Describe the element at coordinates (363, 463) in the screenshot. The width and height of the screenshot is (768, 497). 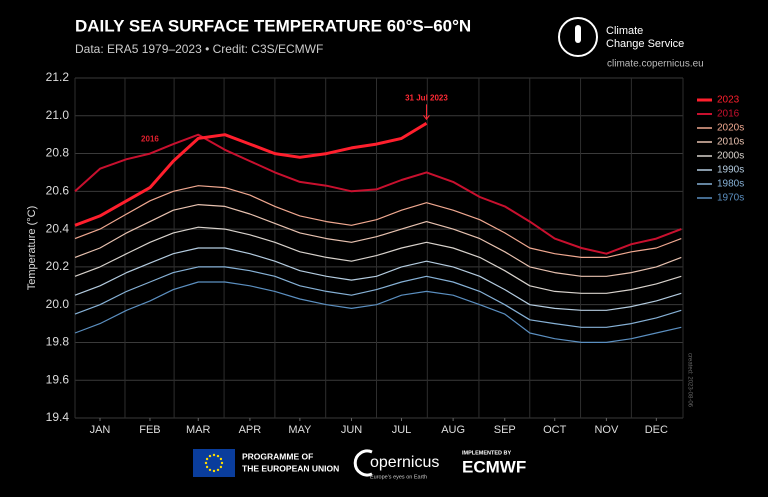
I see `copernicus-c` at that location.